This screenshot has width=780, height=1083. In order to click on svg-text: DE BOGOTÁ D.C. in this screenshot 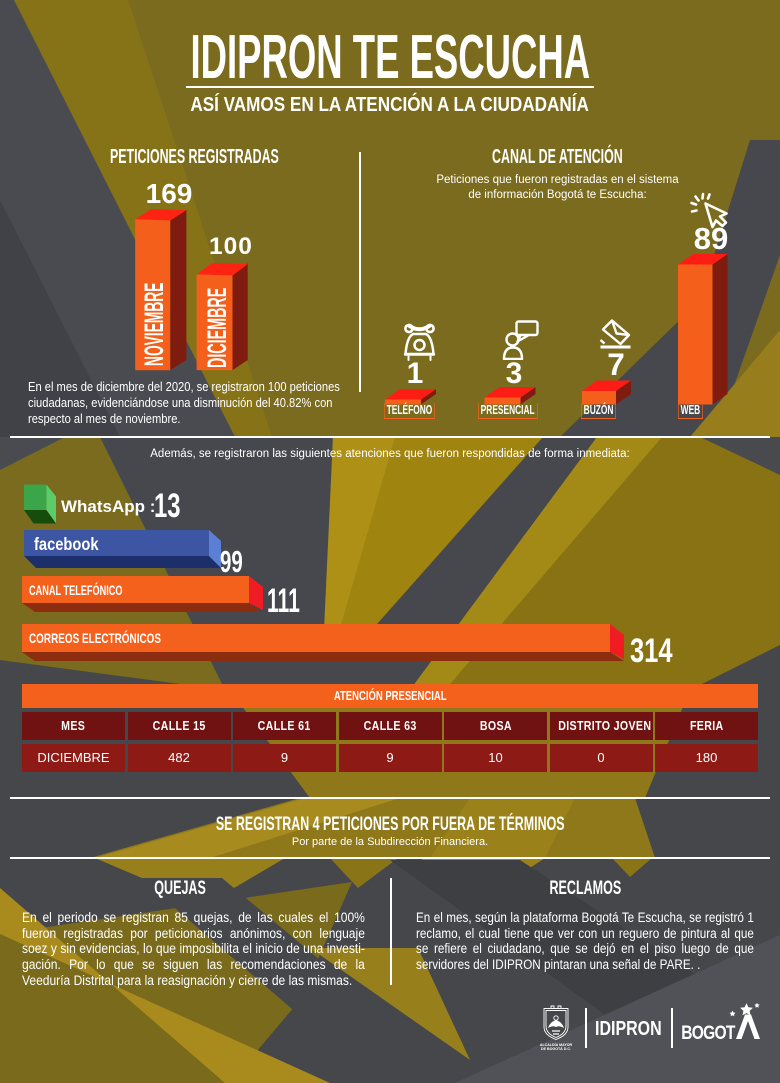, I will do `click(556, 1048)`.